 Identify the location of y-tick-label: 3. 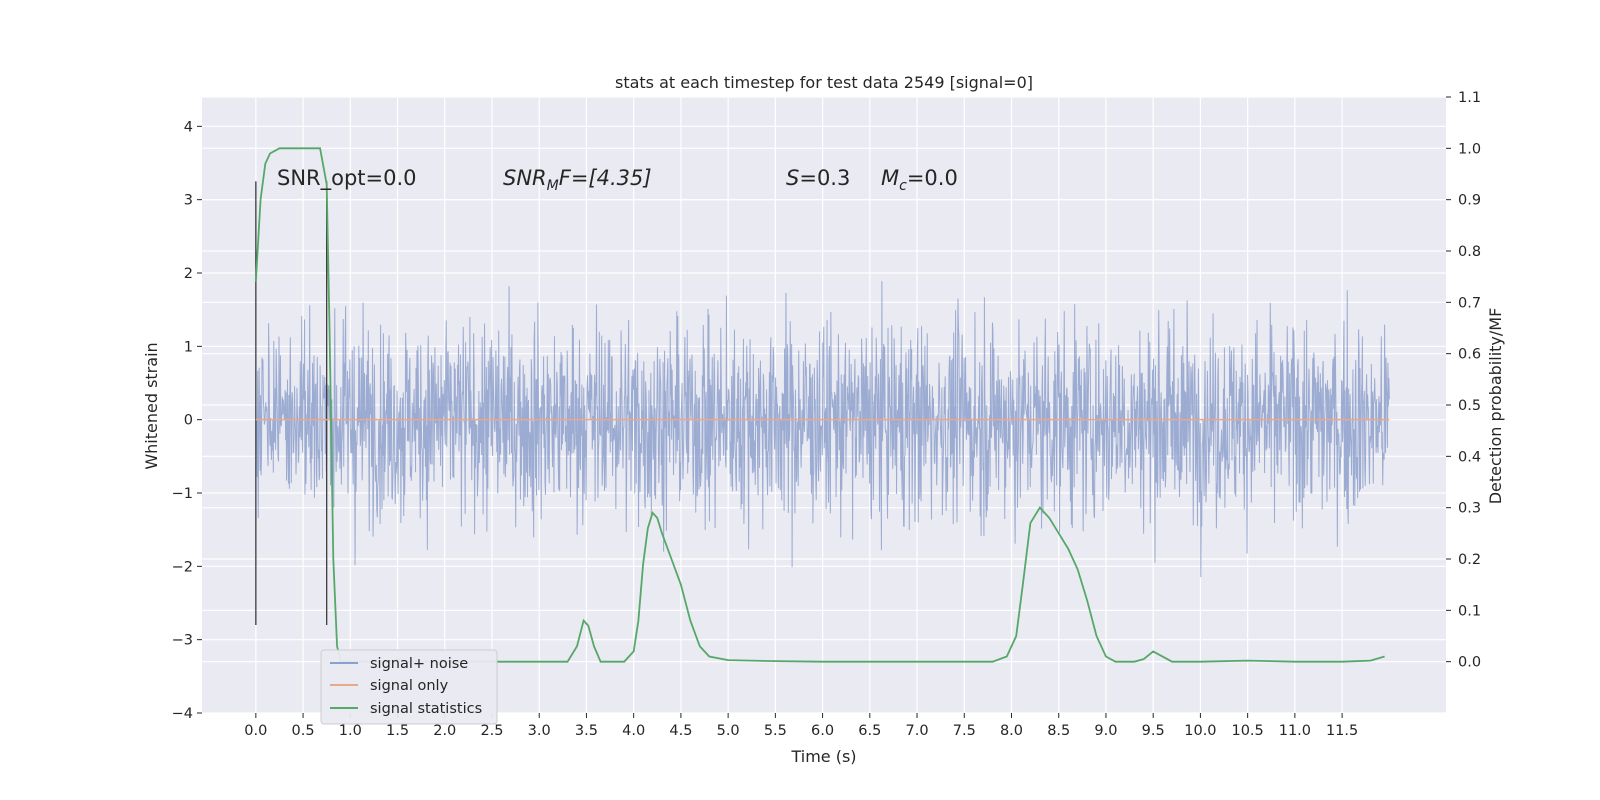
(188, 201).